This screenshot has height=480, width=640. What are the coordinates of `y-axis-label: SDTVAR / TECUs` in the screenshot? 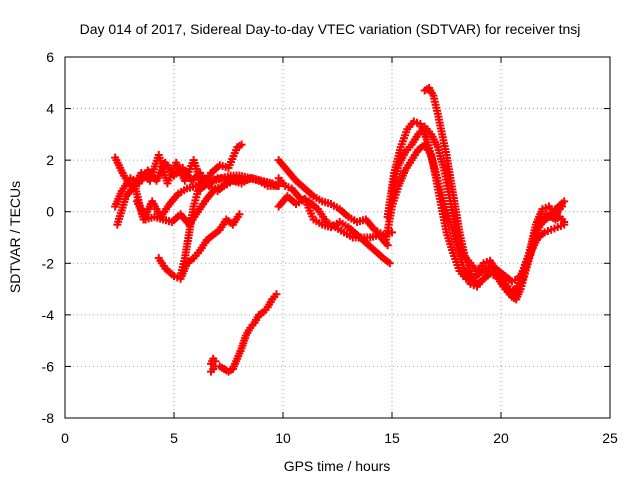 It's located at (15, 237).